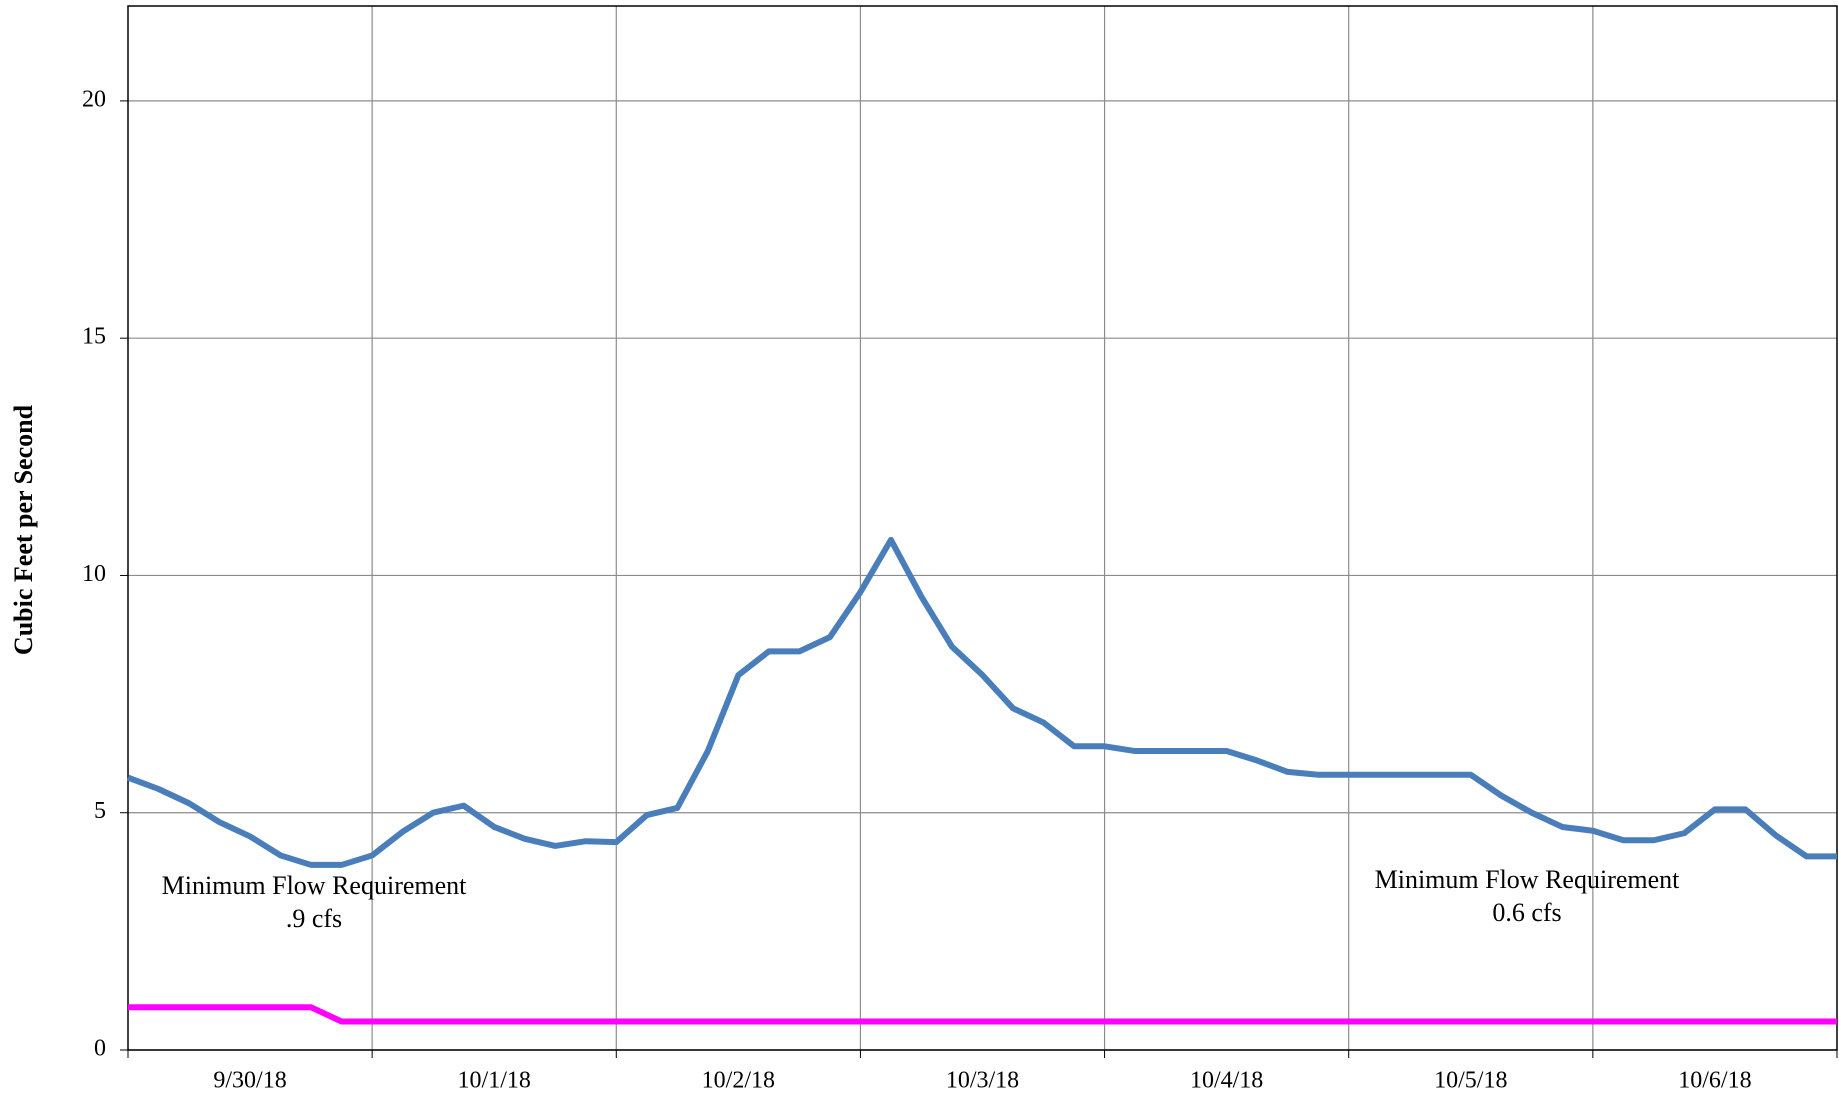 This screenshot has height=1105, width=1839. I want to click on x-tick-label: 10/5/18, so click(1470, 1081).